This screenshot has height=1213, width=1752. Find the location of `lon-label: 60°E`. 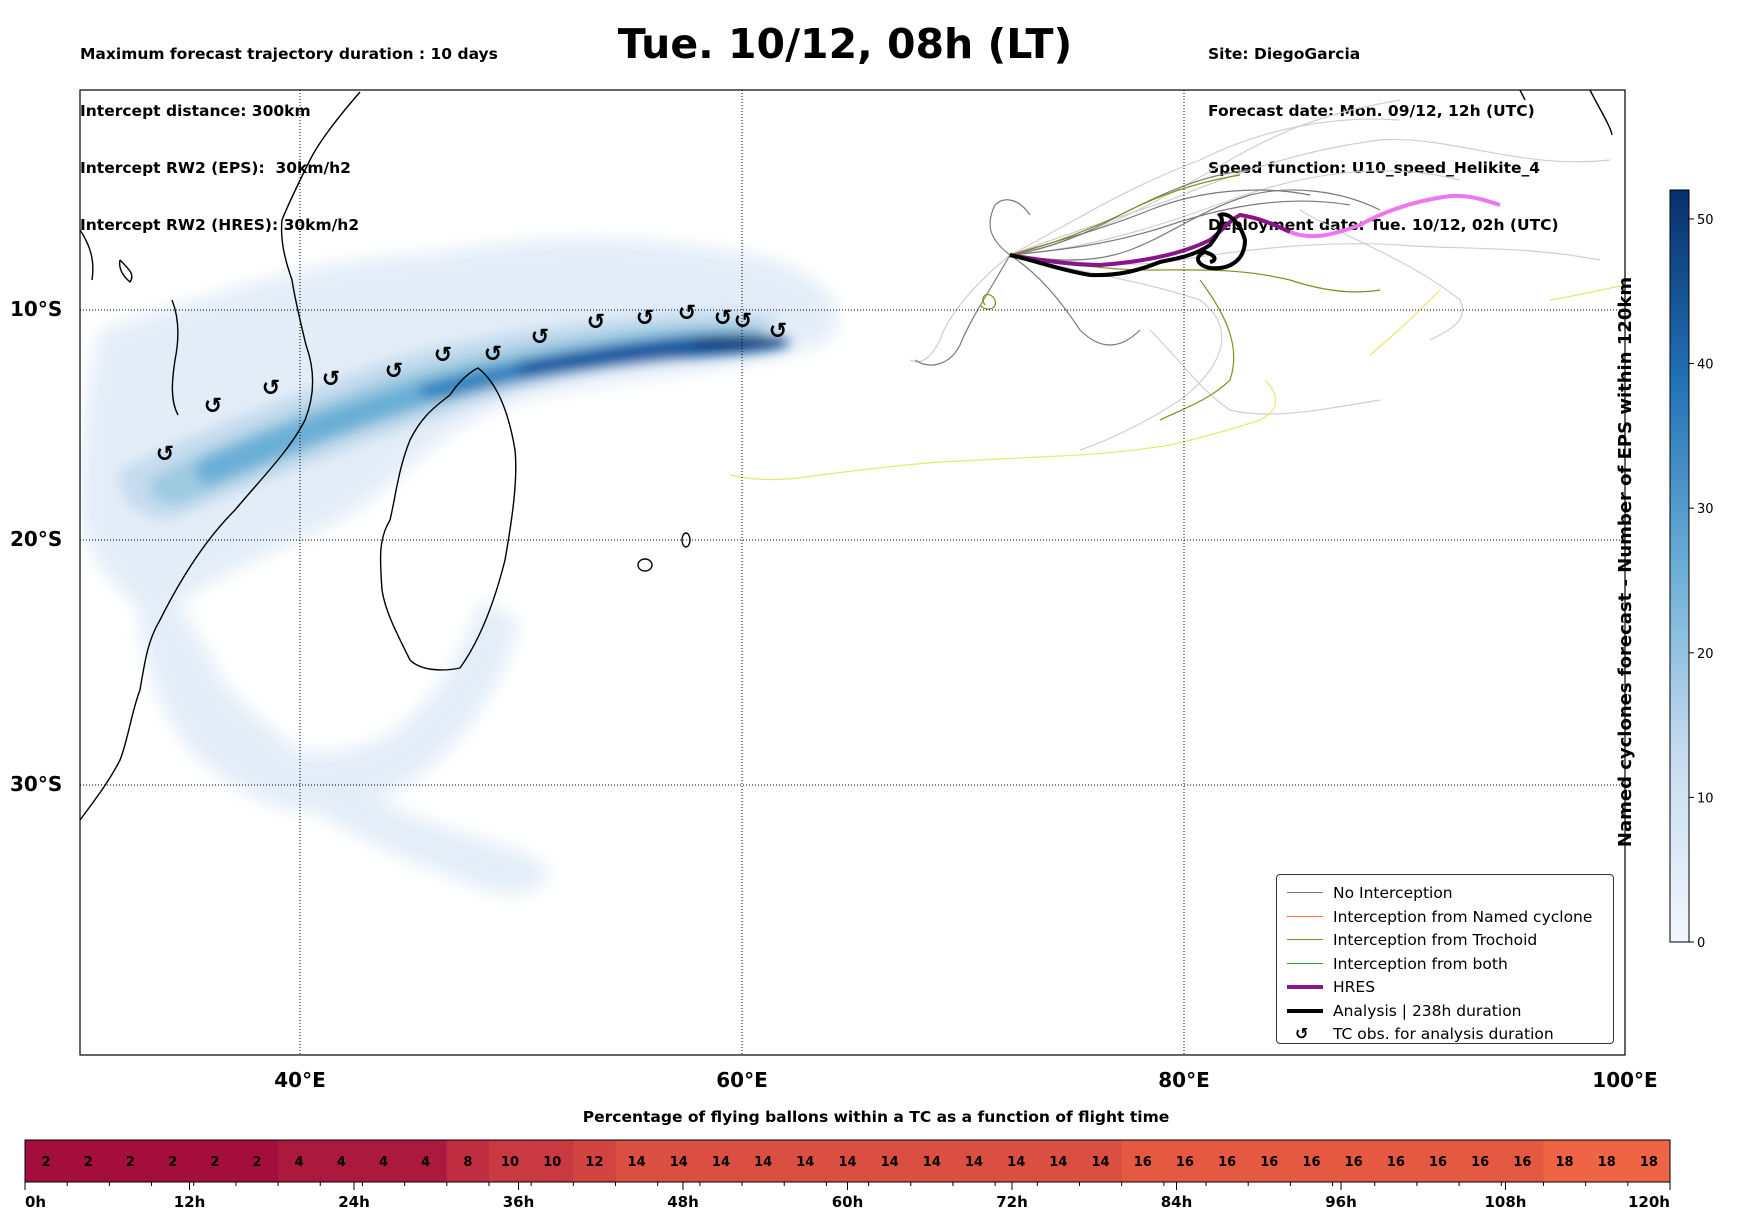

lon-label: 60°E is located at coordinates (742, 1080).